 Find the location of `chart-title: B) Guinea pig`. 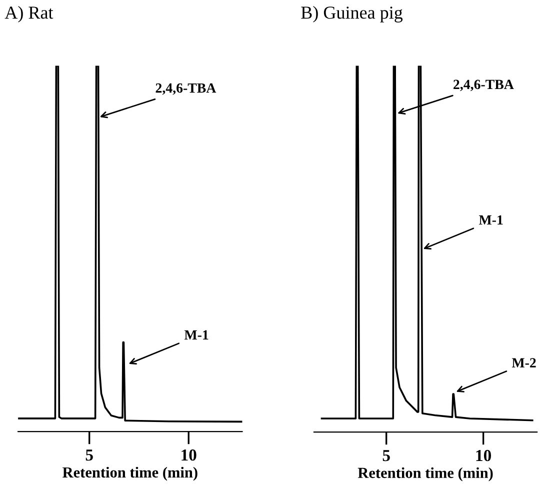

chart-title: B) Guinea pig is located at coordinates (352, 14).